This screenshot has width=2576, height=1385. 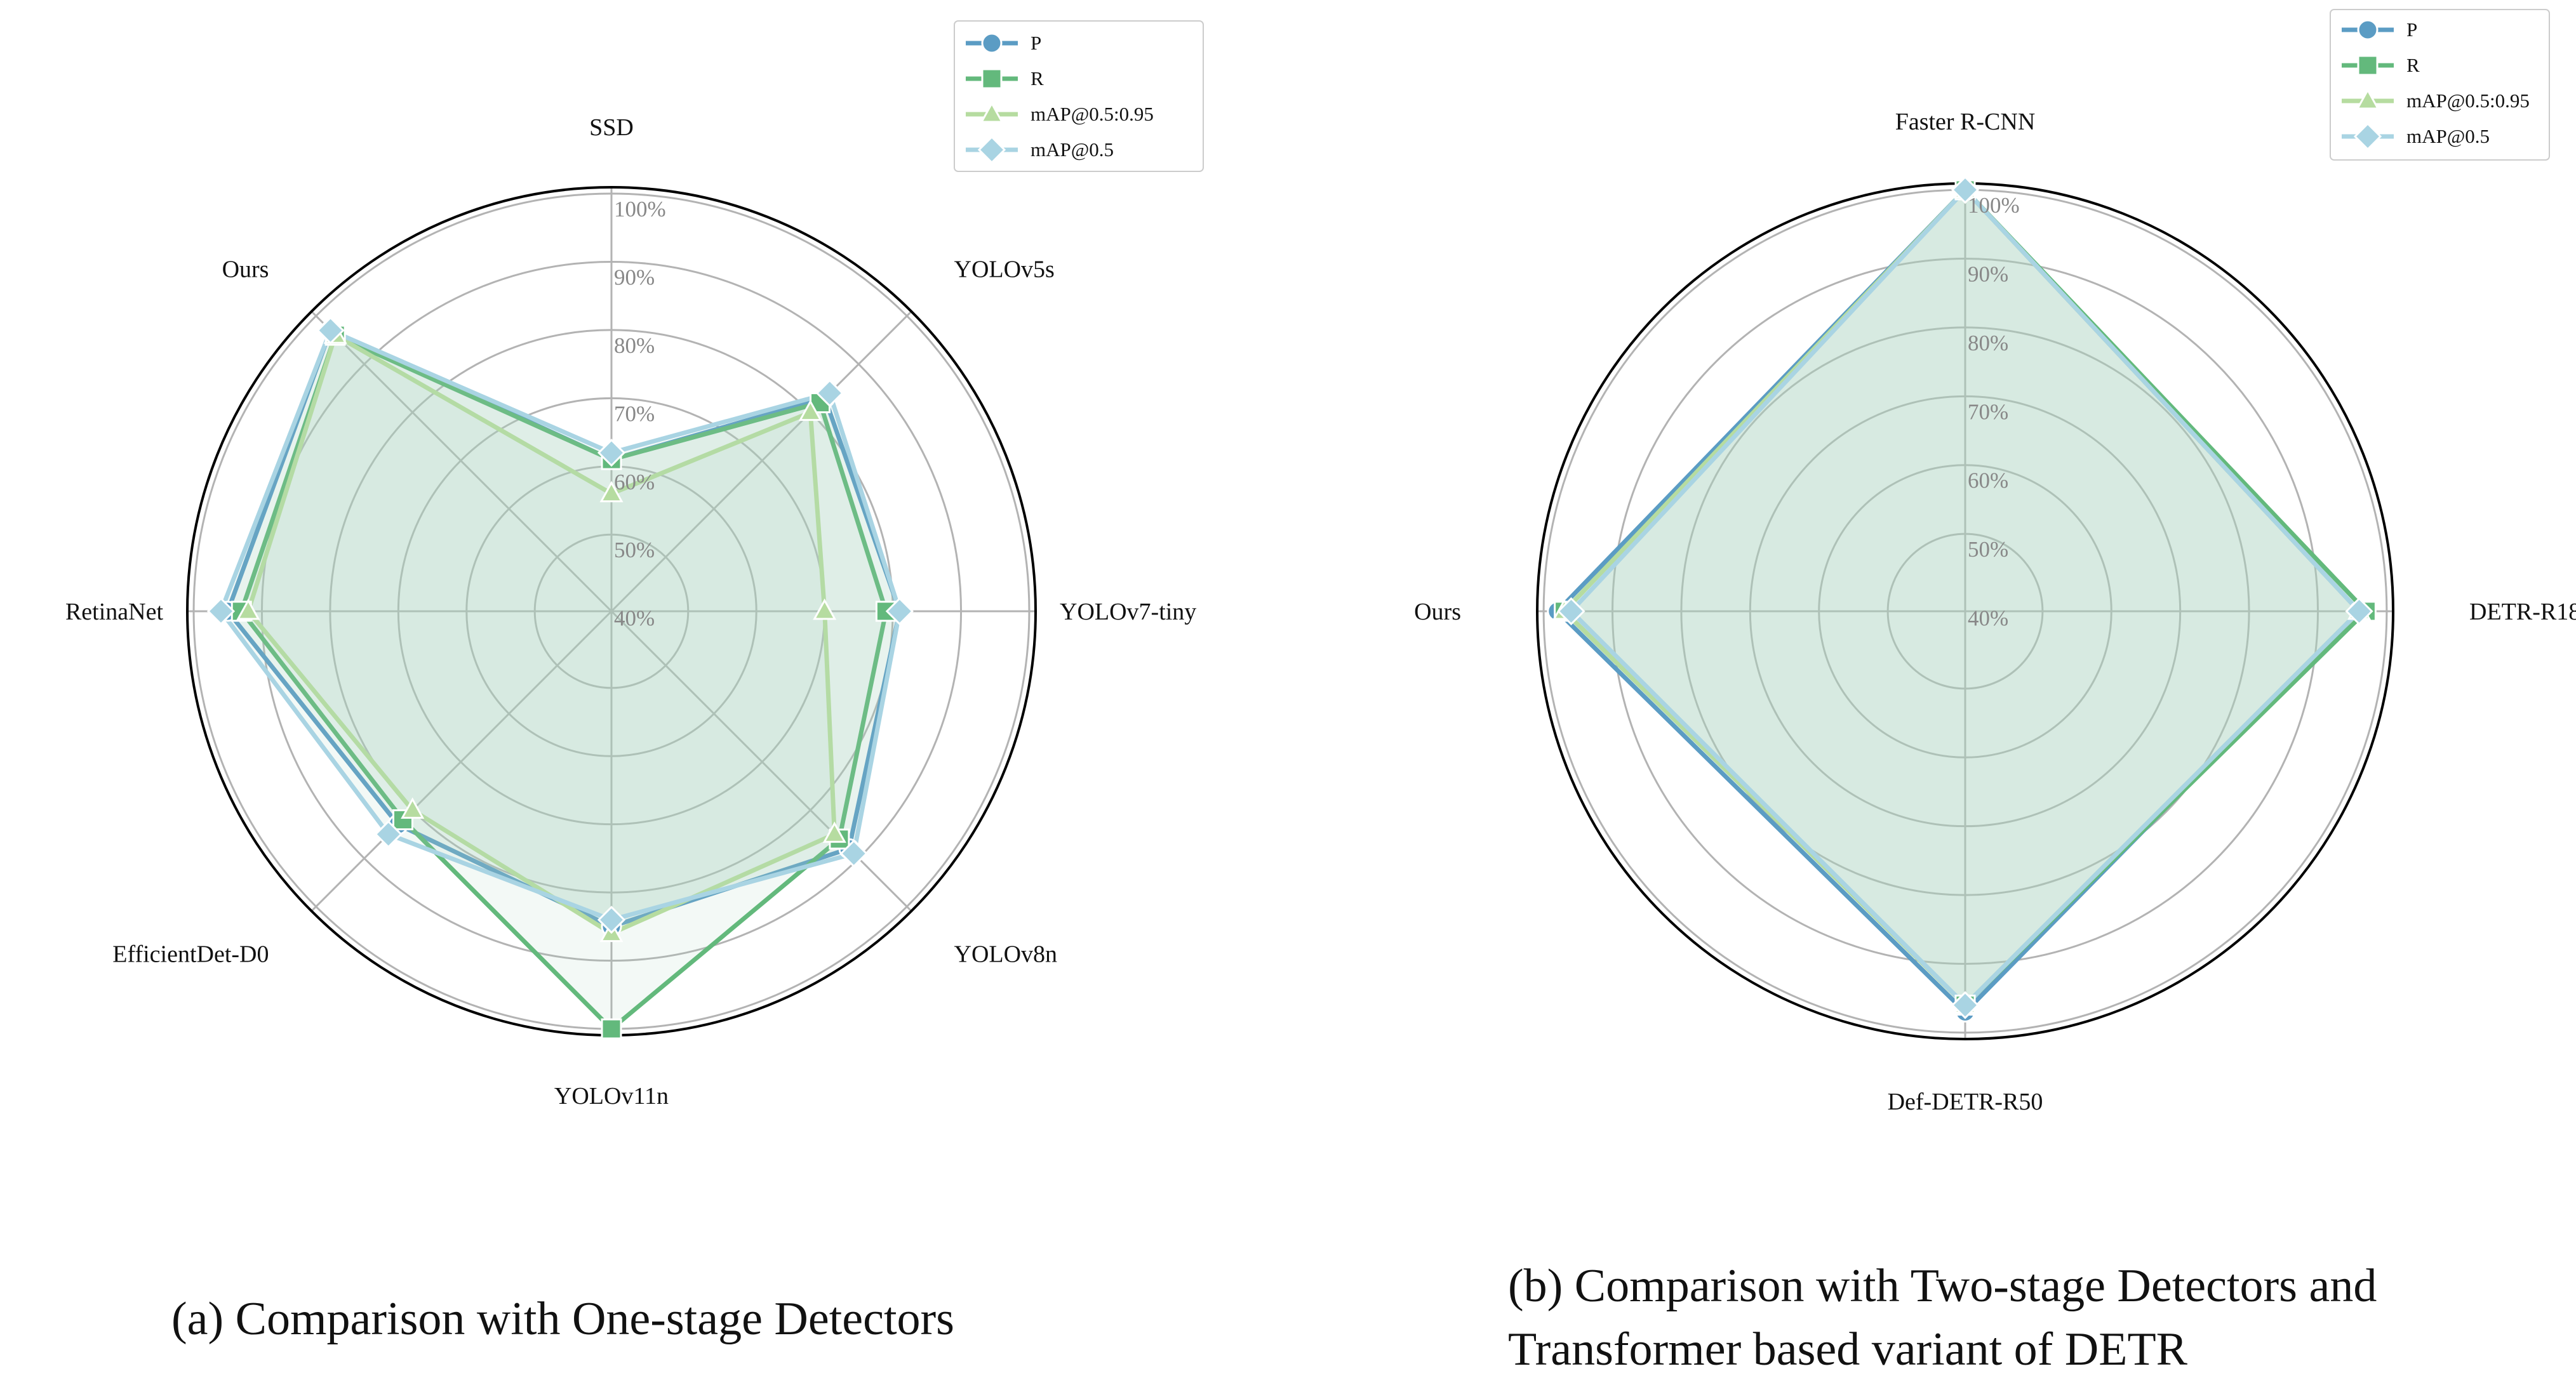 I want to click on point-map-0-5-def-detr-r50, so click(x=1966, y=1005).